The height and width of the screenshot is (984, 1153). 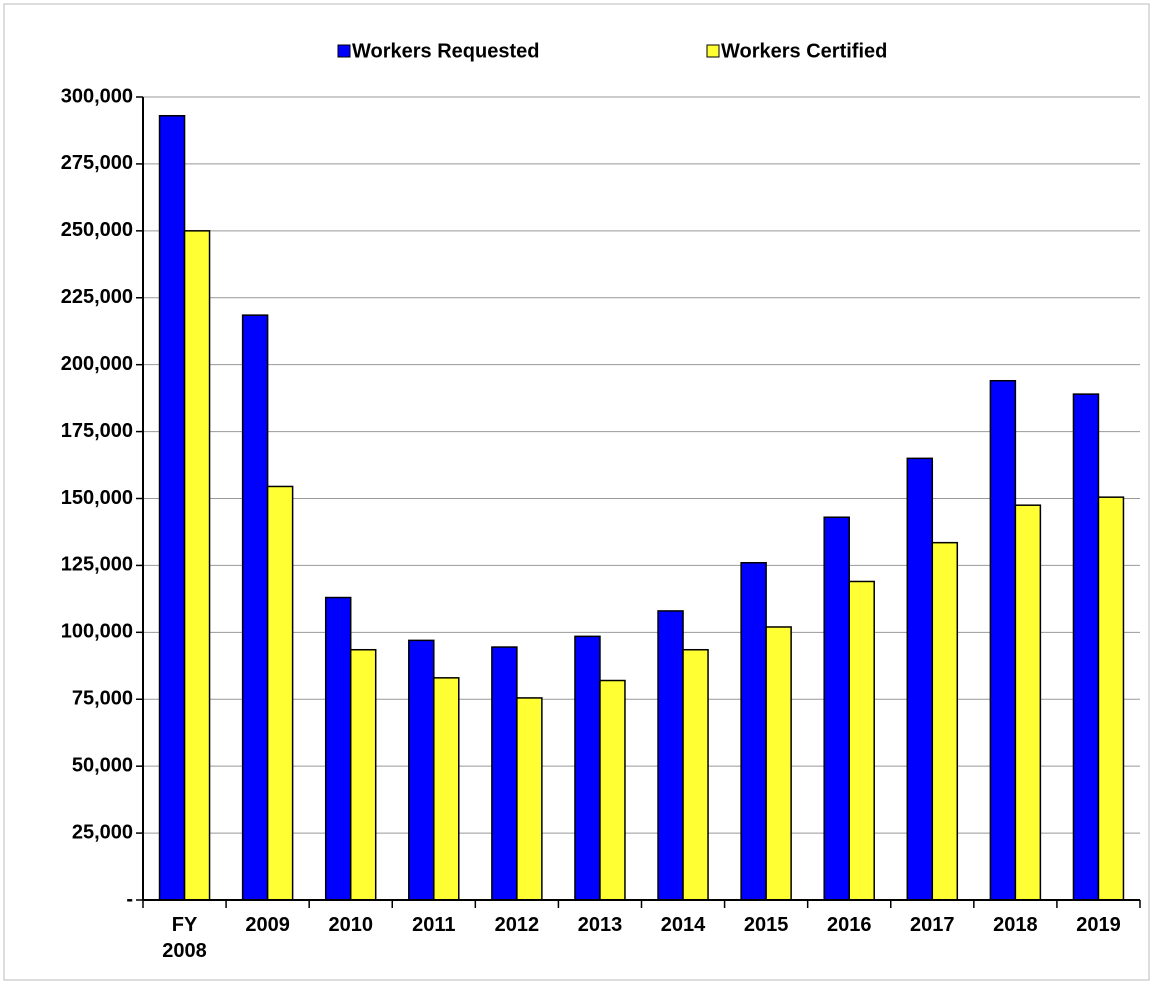 What do you see at coordinates (849, 925) in the screenshot?
I see `x-tick-label: 2016` at bounding box center [849, 925].